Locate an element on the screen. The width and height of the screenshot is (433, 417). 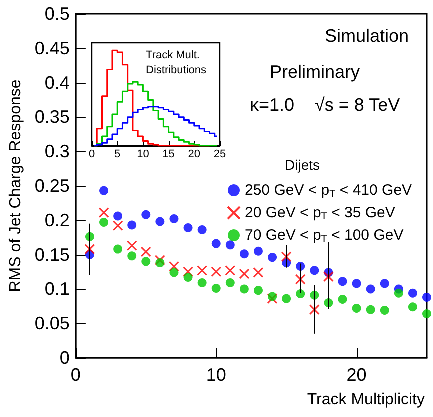
y-tick-label: 0.1 is located at coordinates (57, 289).